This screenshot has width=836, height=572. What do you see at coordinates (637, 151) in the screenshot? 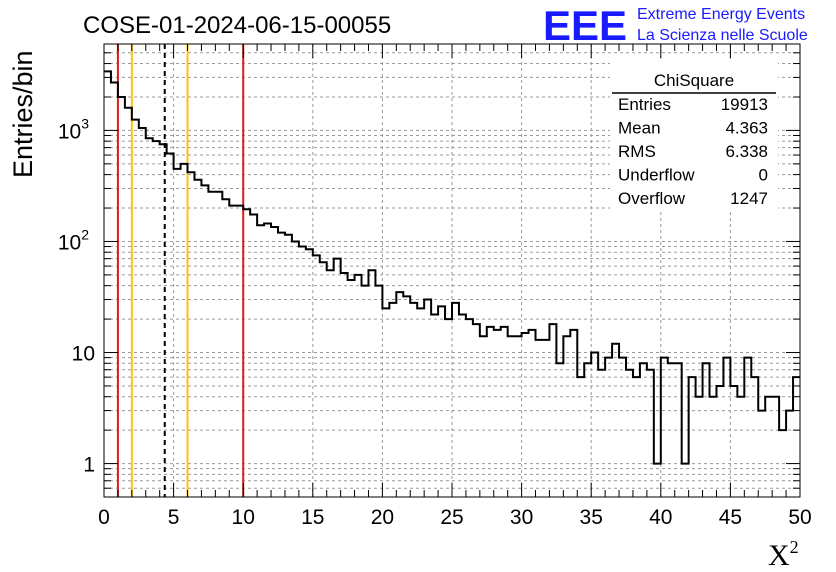
I see `stats-label: RMS` at bounding box center [637, 151].